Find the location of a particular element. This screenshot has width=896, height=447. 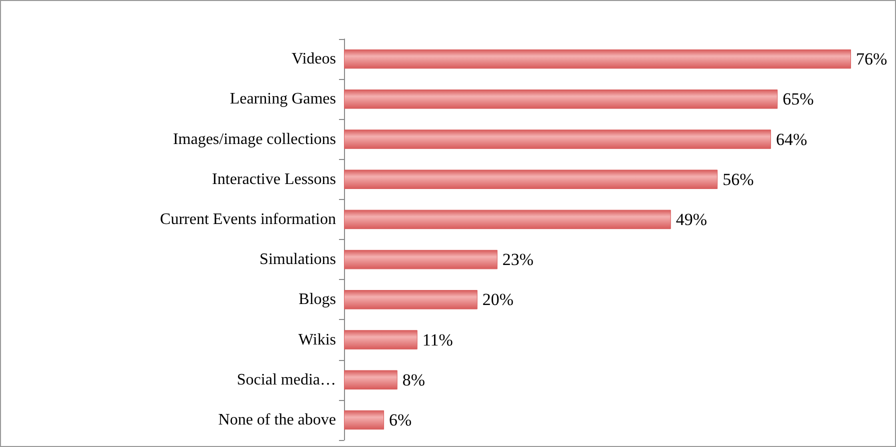

data-label: 20% is located at coordinates (498, 300).